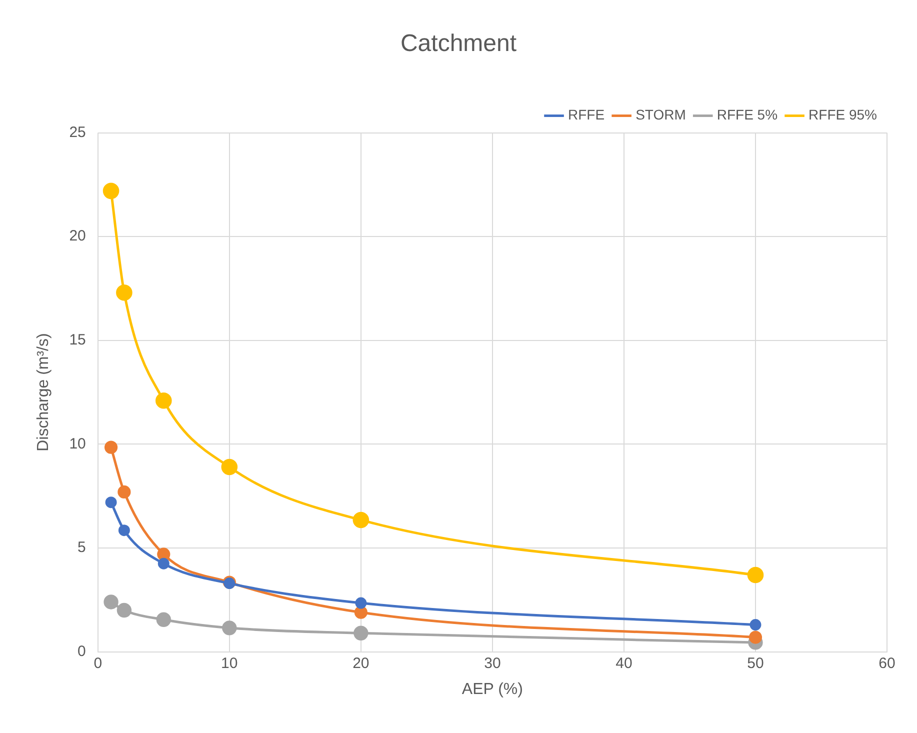 The width and height of the screenshot is (917, 733). What do you see at coordinates (887, 663) in the screenshot?
I see `x-tick-label: 60` at bounding box center [887, 663].